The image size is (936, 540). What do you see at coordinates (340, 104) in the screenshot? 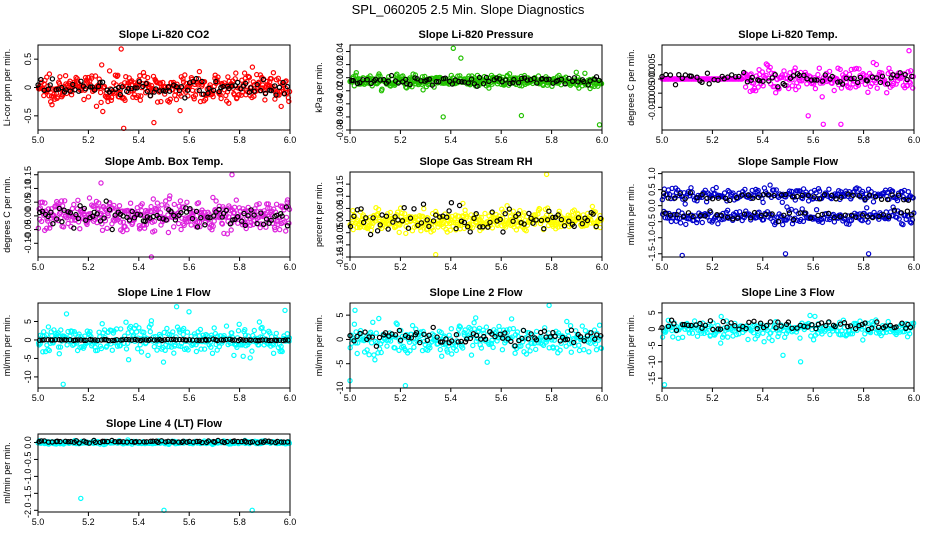
I see `y-tick-label: -0.04` at bounding box center [340, 104].